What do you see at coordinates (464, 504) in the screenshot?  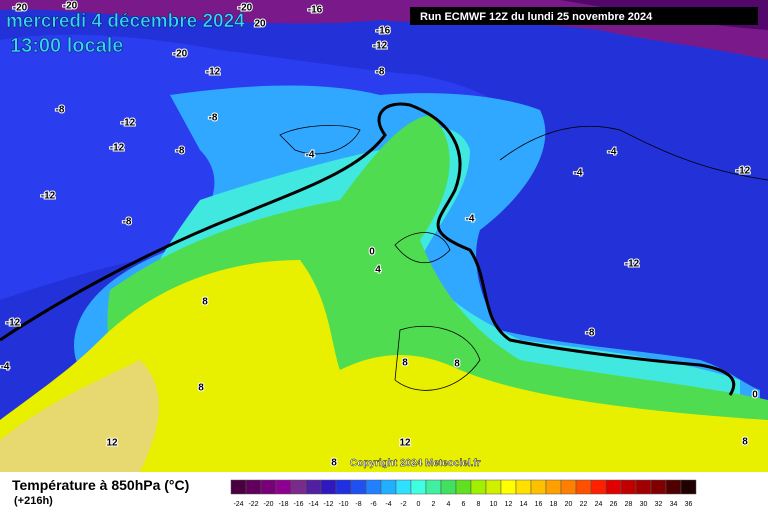 I see `scale-label: 6` at bounding box center [464, 504].